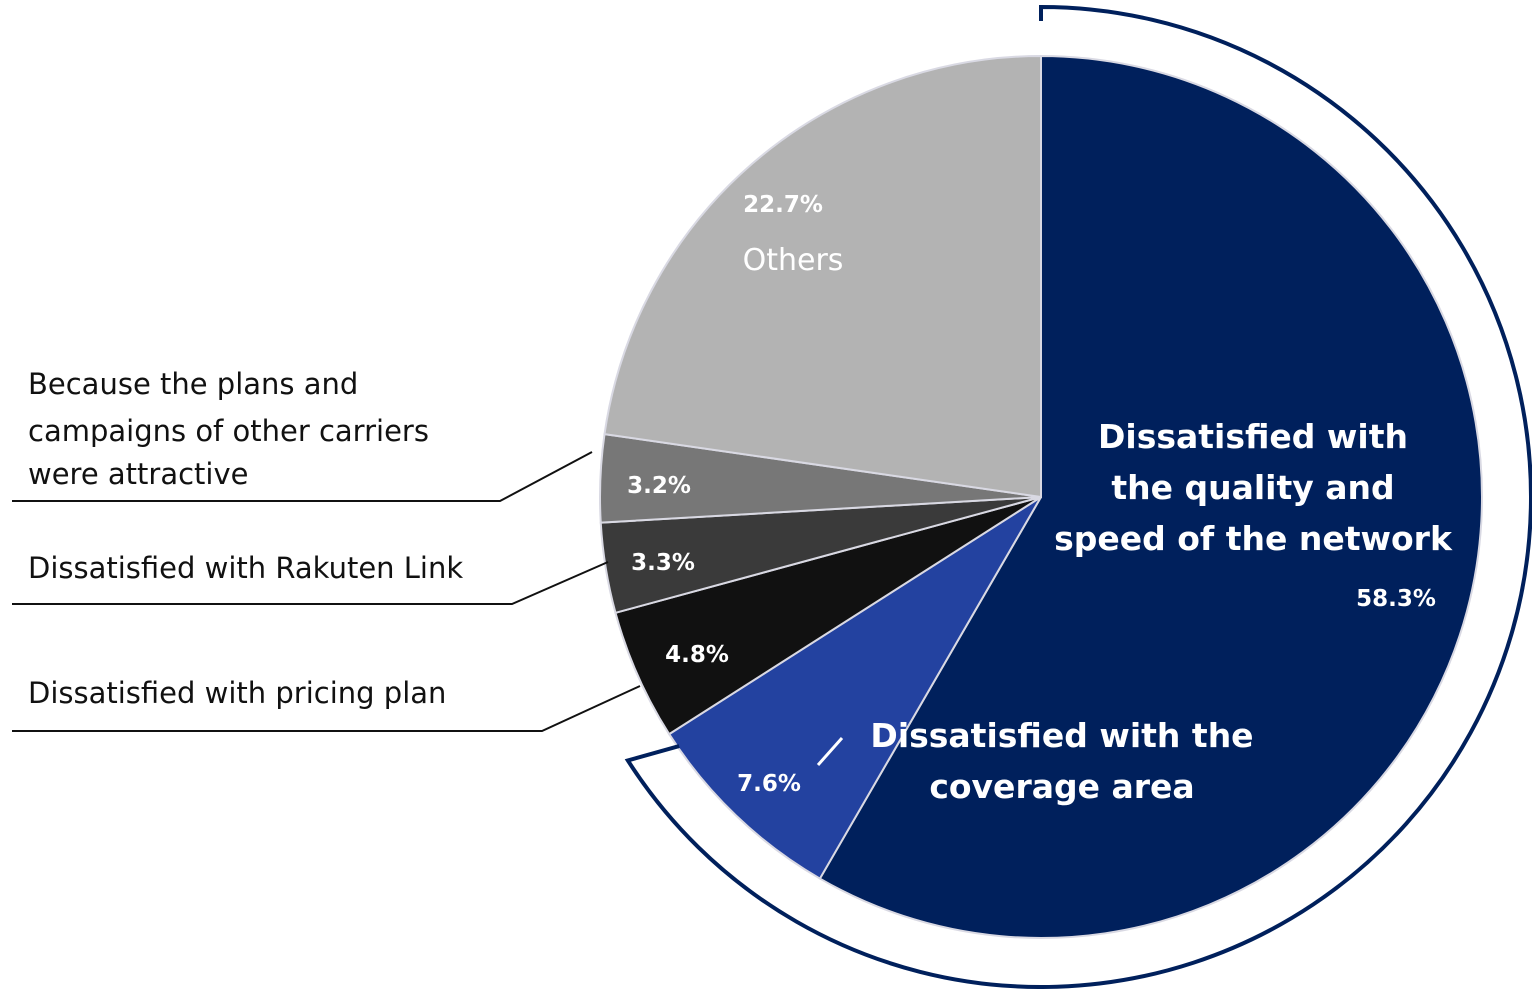 This screenshot has width=1532, height=994. What do you see at coordinates (1396, 599) in the screenshot?
I see `pct-label-network: 58.3%` at bounding box center [1396, 599].